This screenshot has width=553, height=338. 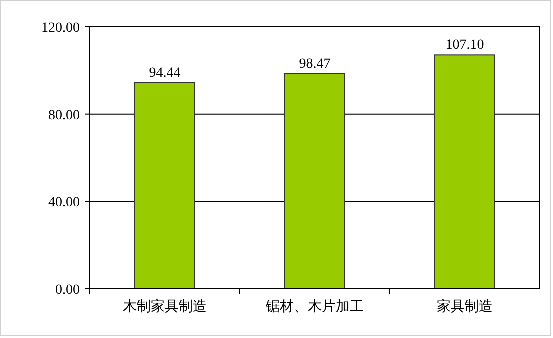 What do you see at coordinates (64, 116) in the screenshot?
I see `ytick: 80.00` at bounding box center [64, 116].